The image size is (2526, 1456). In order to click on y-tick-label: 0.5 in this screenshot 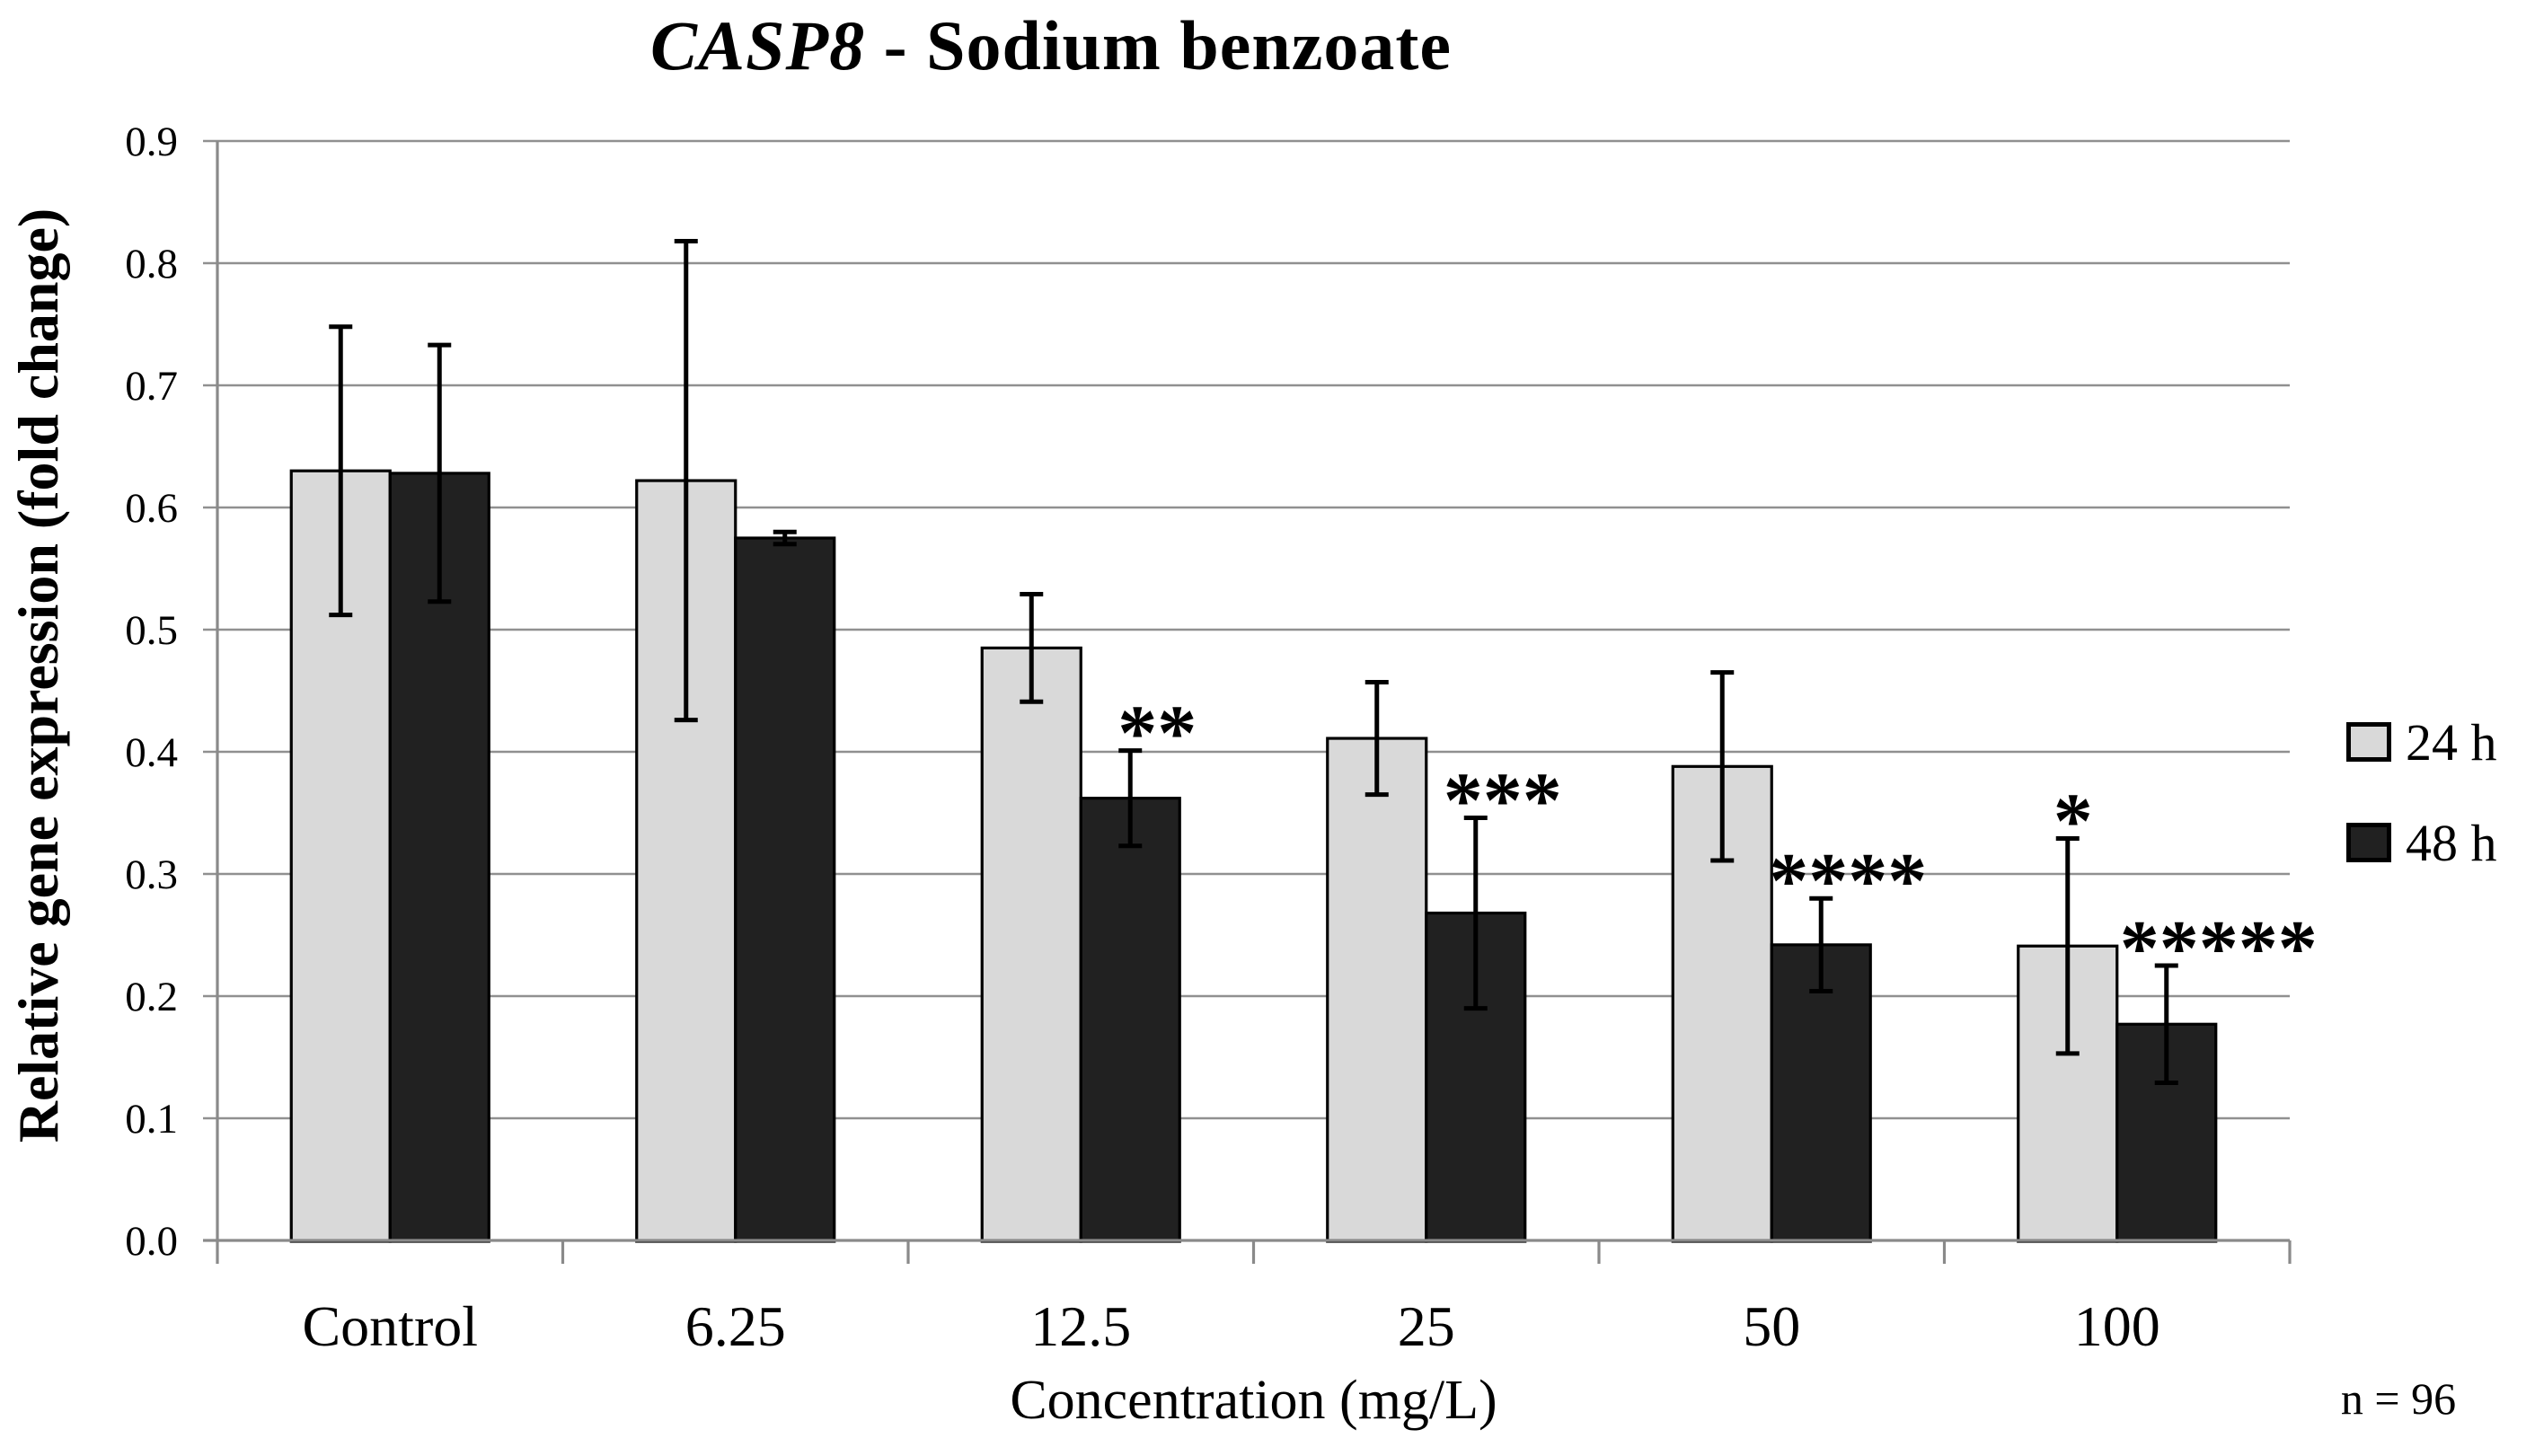, I will do `click(151, 630)`.